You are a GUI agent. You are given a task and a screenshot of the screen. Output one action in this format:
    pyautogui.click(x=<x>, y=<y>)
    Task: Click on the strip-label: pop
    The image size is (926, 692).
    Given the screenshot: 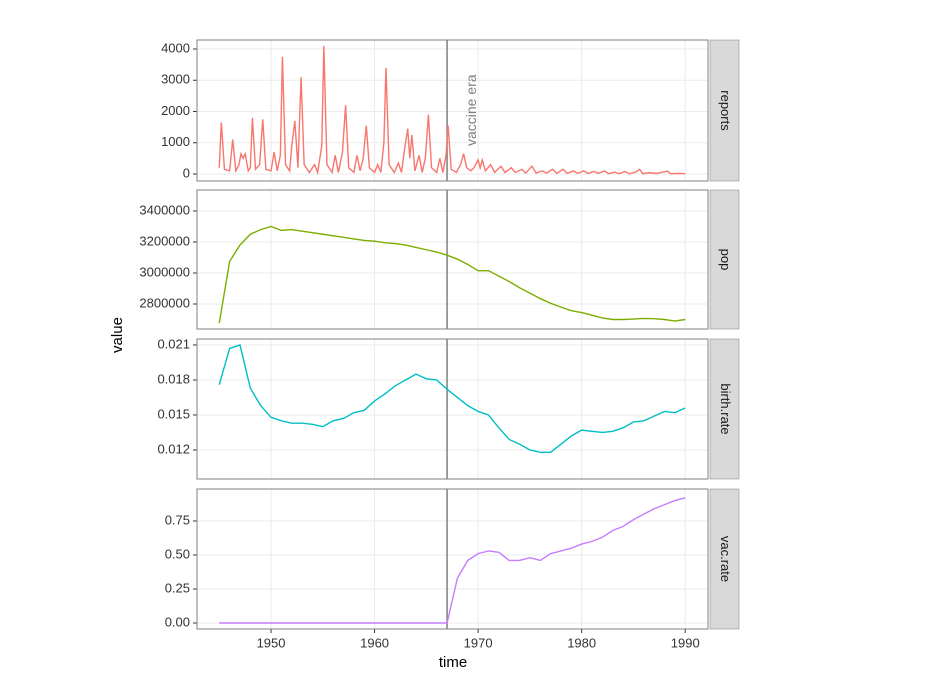 What is the action you would take?
    pyautogui.click(x=725, y=260)
    